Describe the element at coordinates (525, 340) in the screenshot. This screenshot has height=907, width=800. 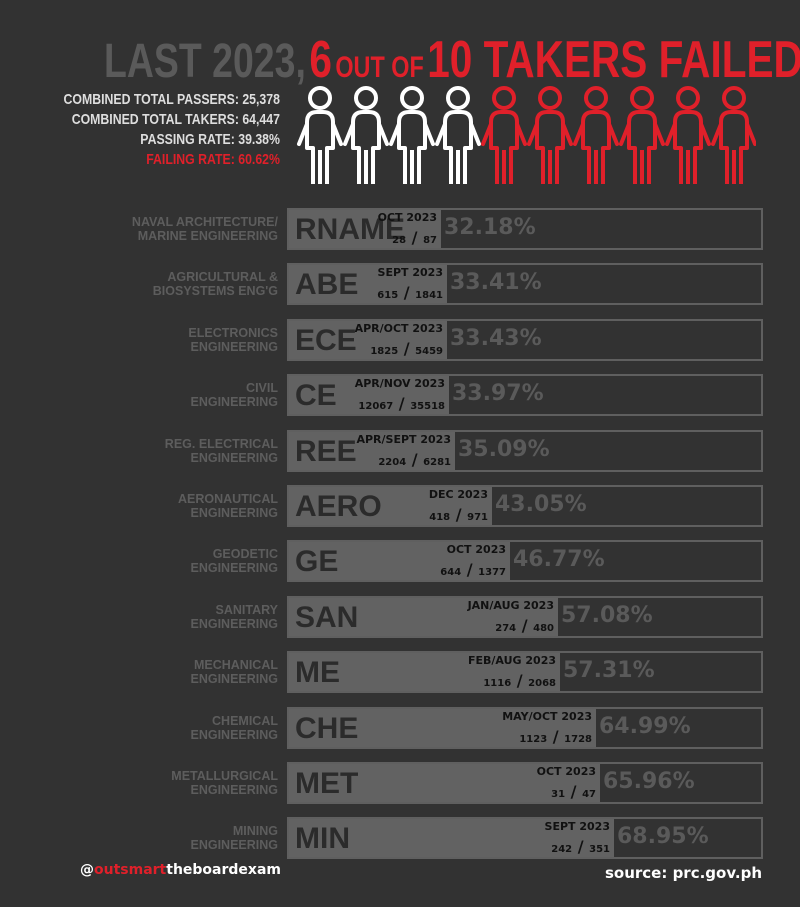
I see `bar-frame: ECE APR/OCT 2023 1825 / 5459 33.43%` at that location.